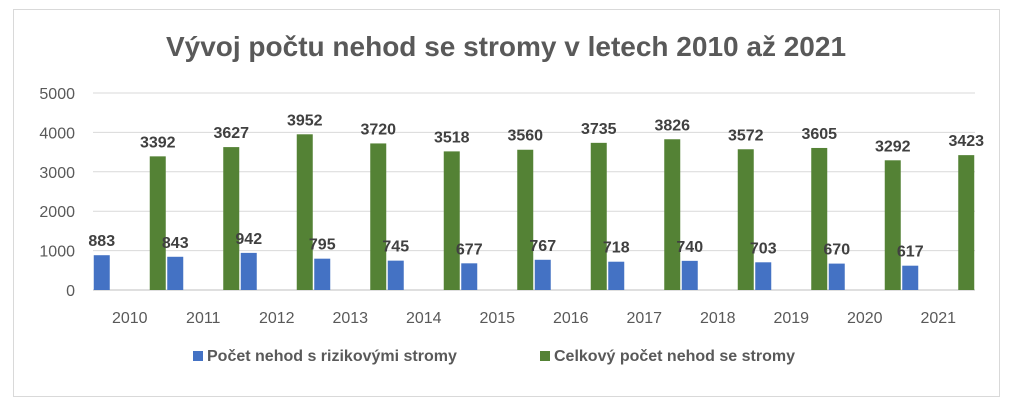  I want to click on data-label: 3292, so click(893, 146).